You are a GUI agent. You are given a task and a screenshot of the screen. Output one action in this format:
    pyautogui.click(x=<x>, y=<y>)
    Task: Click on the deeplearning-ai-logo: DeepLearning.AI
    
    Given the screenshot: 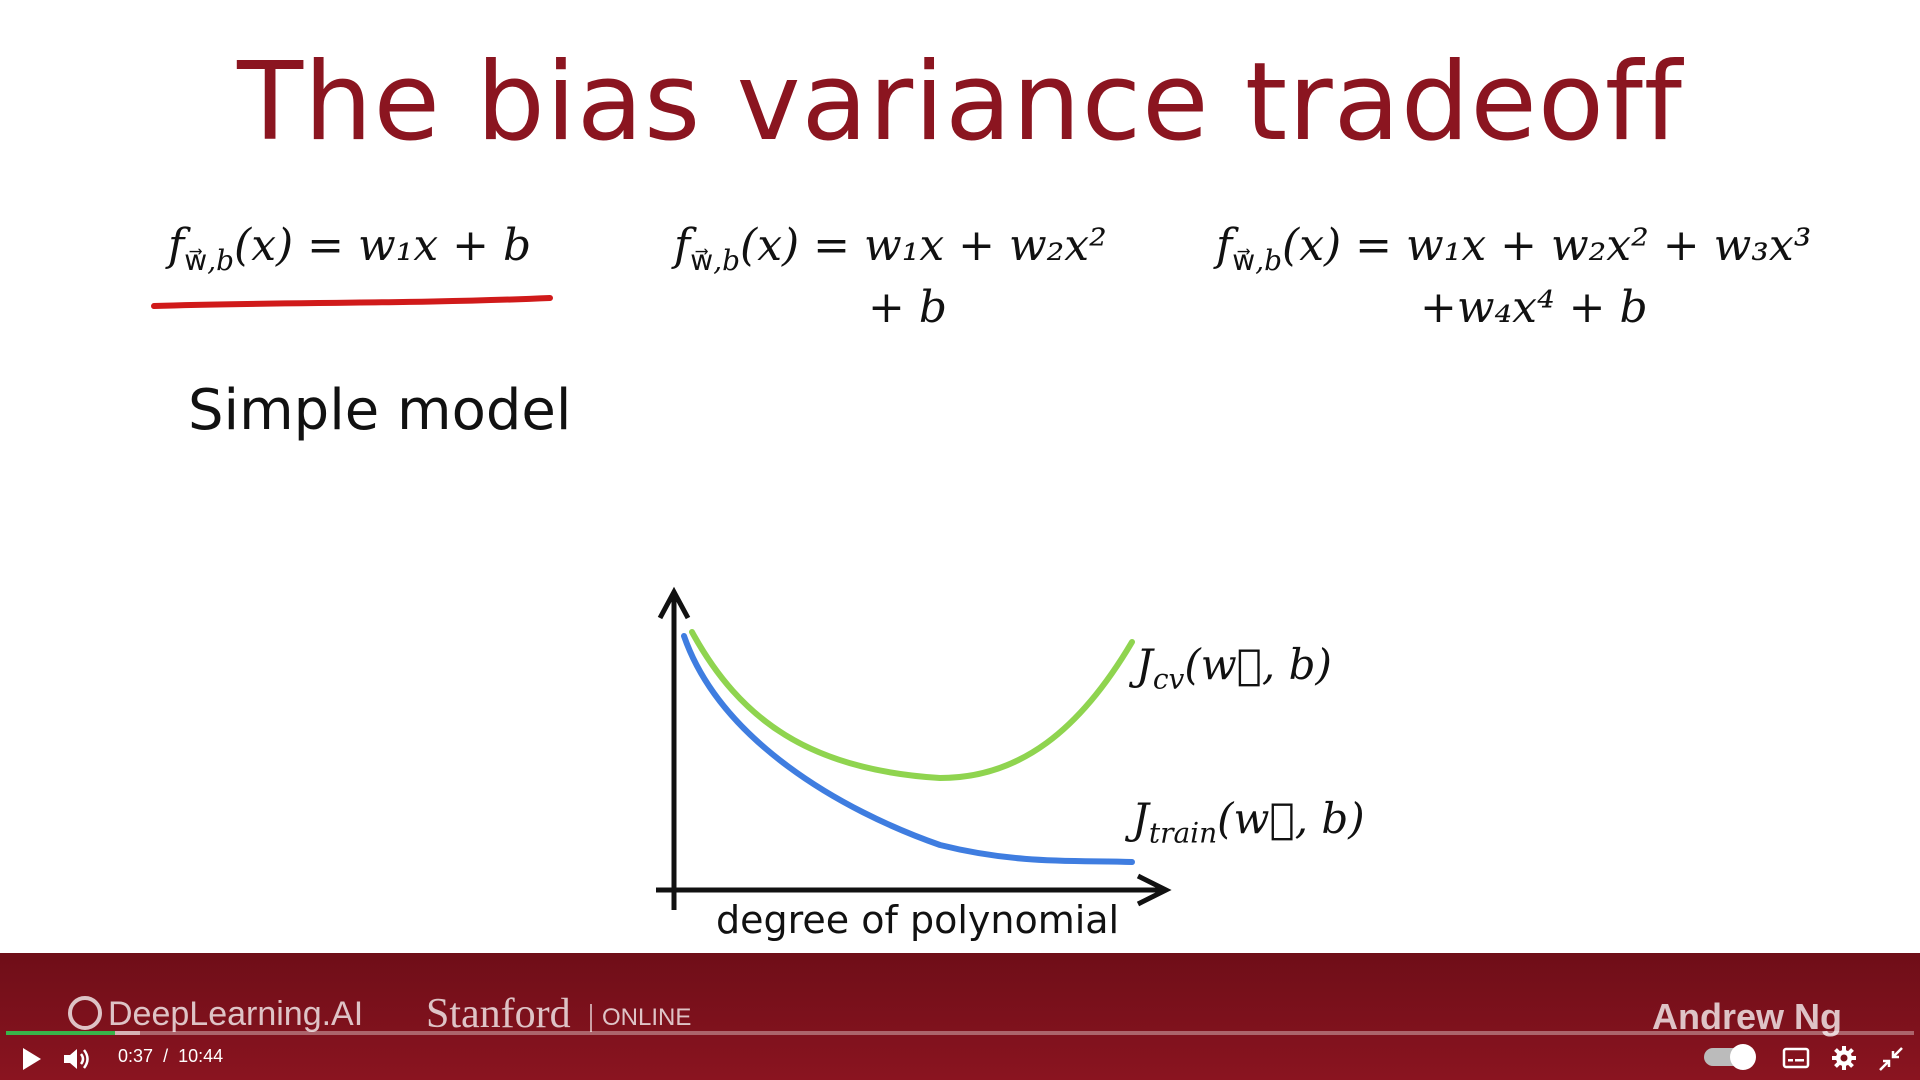 What is the action you would take?
    pyautogui.click(x=215, y=1014)
    